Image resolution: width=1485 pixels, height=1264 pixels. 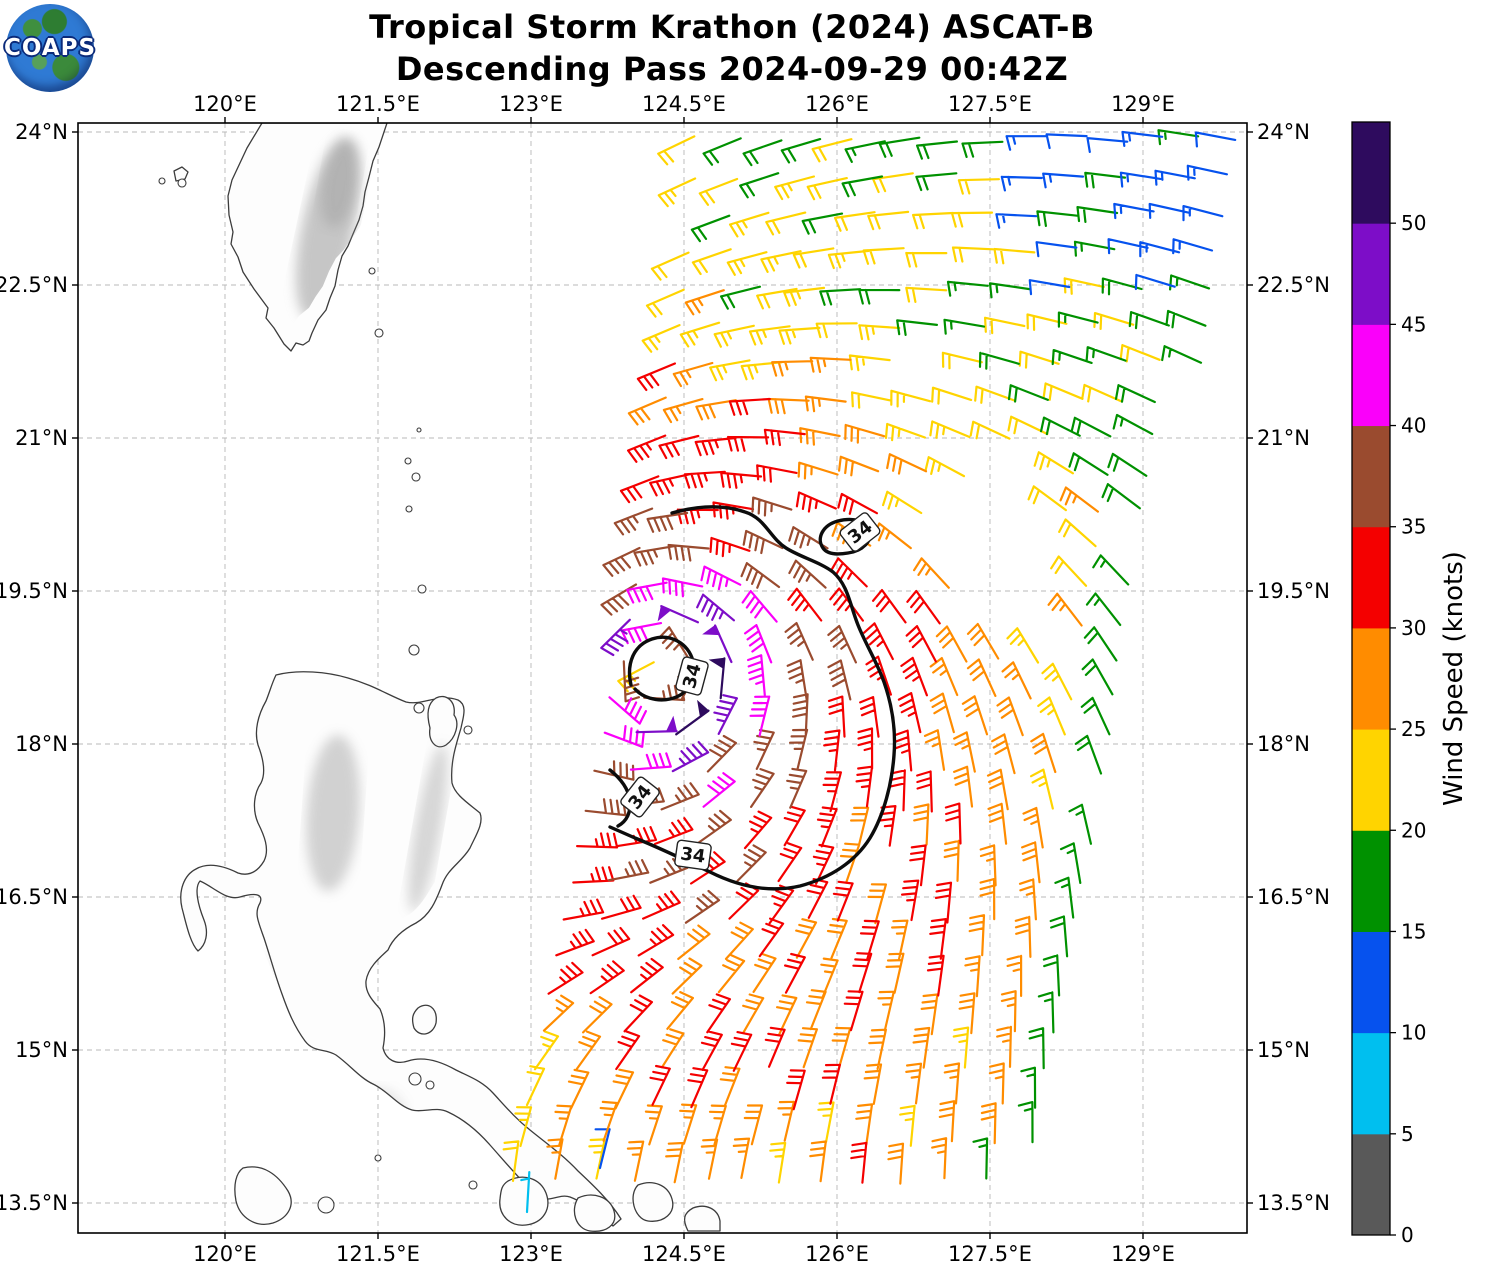 What do you see at coordinates (378, 104) in the screenshot?
I see `lon-tick-label-top: 121.5°E` at bounding box center [378, 104].